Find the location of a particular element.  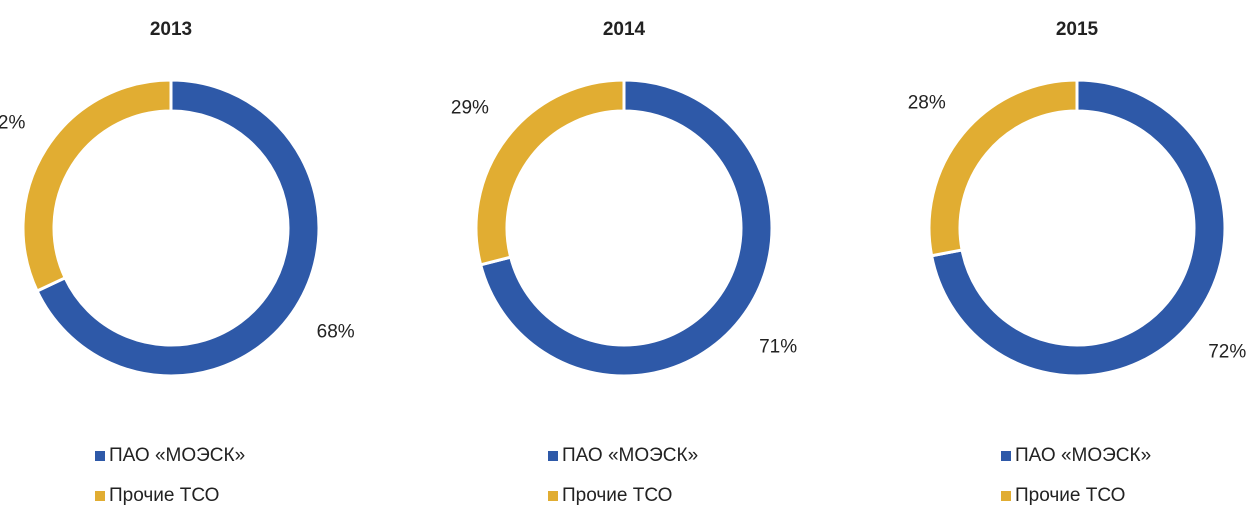

data-label: 28% is located at coordinates (927, 103).